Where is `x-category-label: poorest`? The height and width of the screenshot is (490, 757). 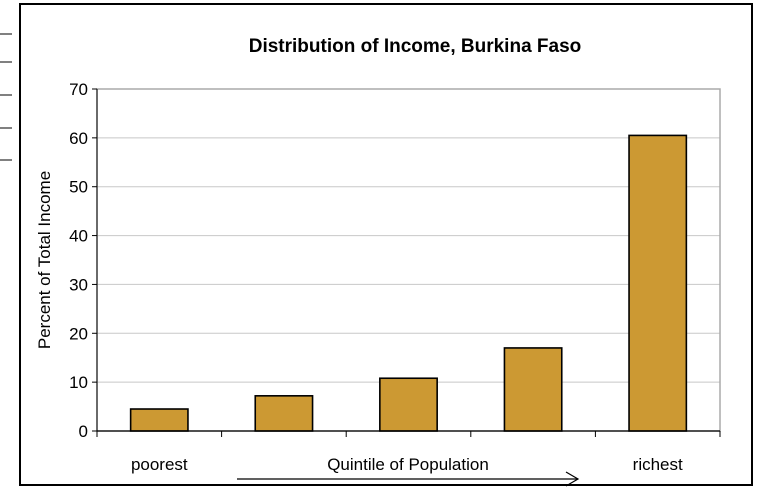 x-category-label: poorest is located at coordinates (159, 464).